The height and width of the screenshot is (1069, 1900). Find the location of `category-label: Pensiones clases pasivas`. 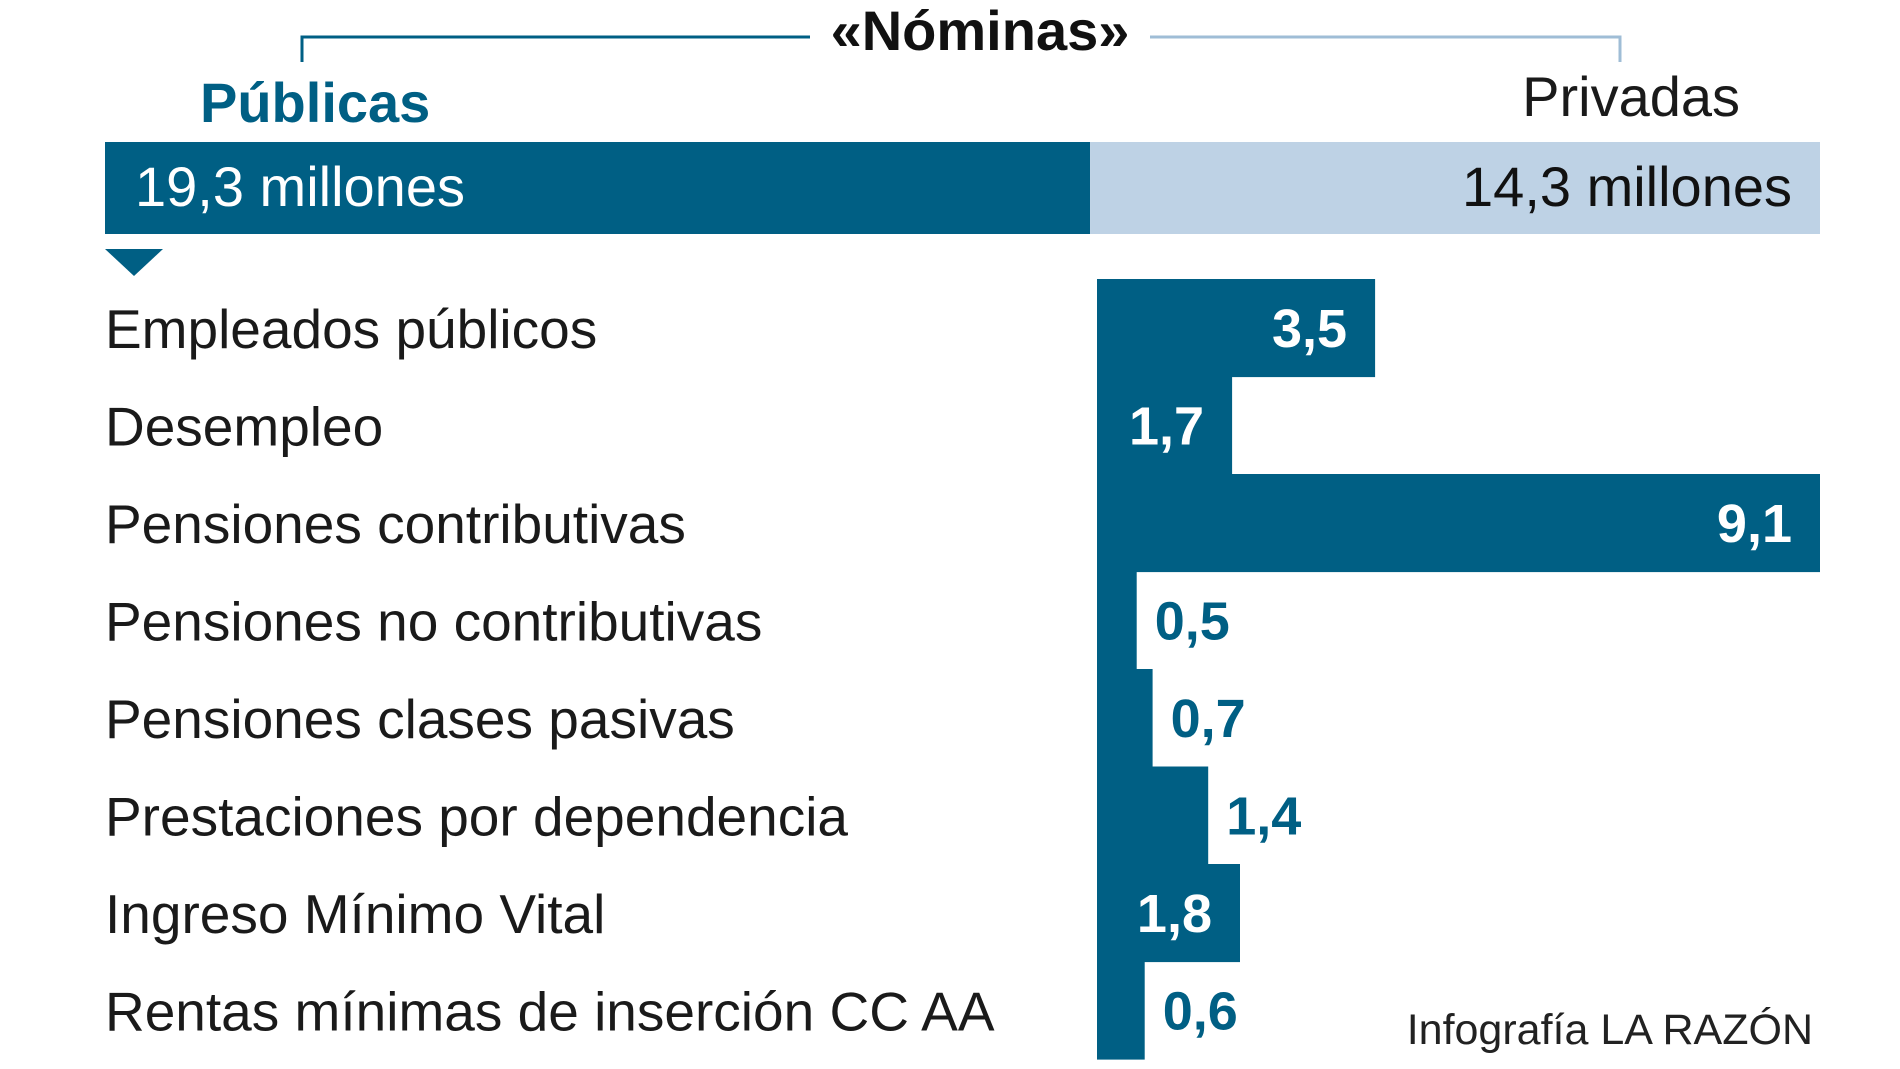

category-label: Pensiones clases pasivas is located at coordinates (420, 719).